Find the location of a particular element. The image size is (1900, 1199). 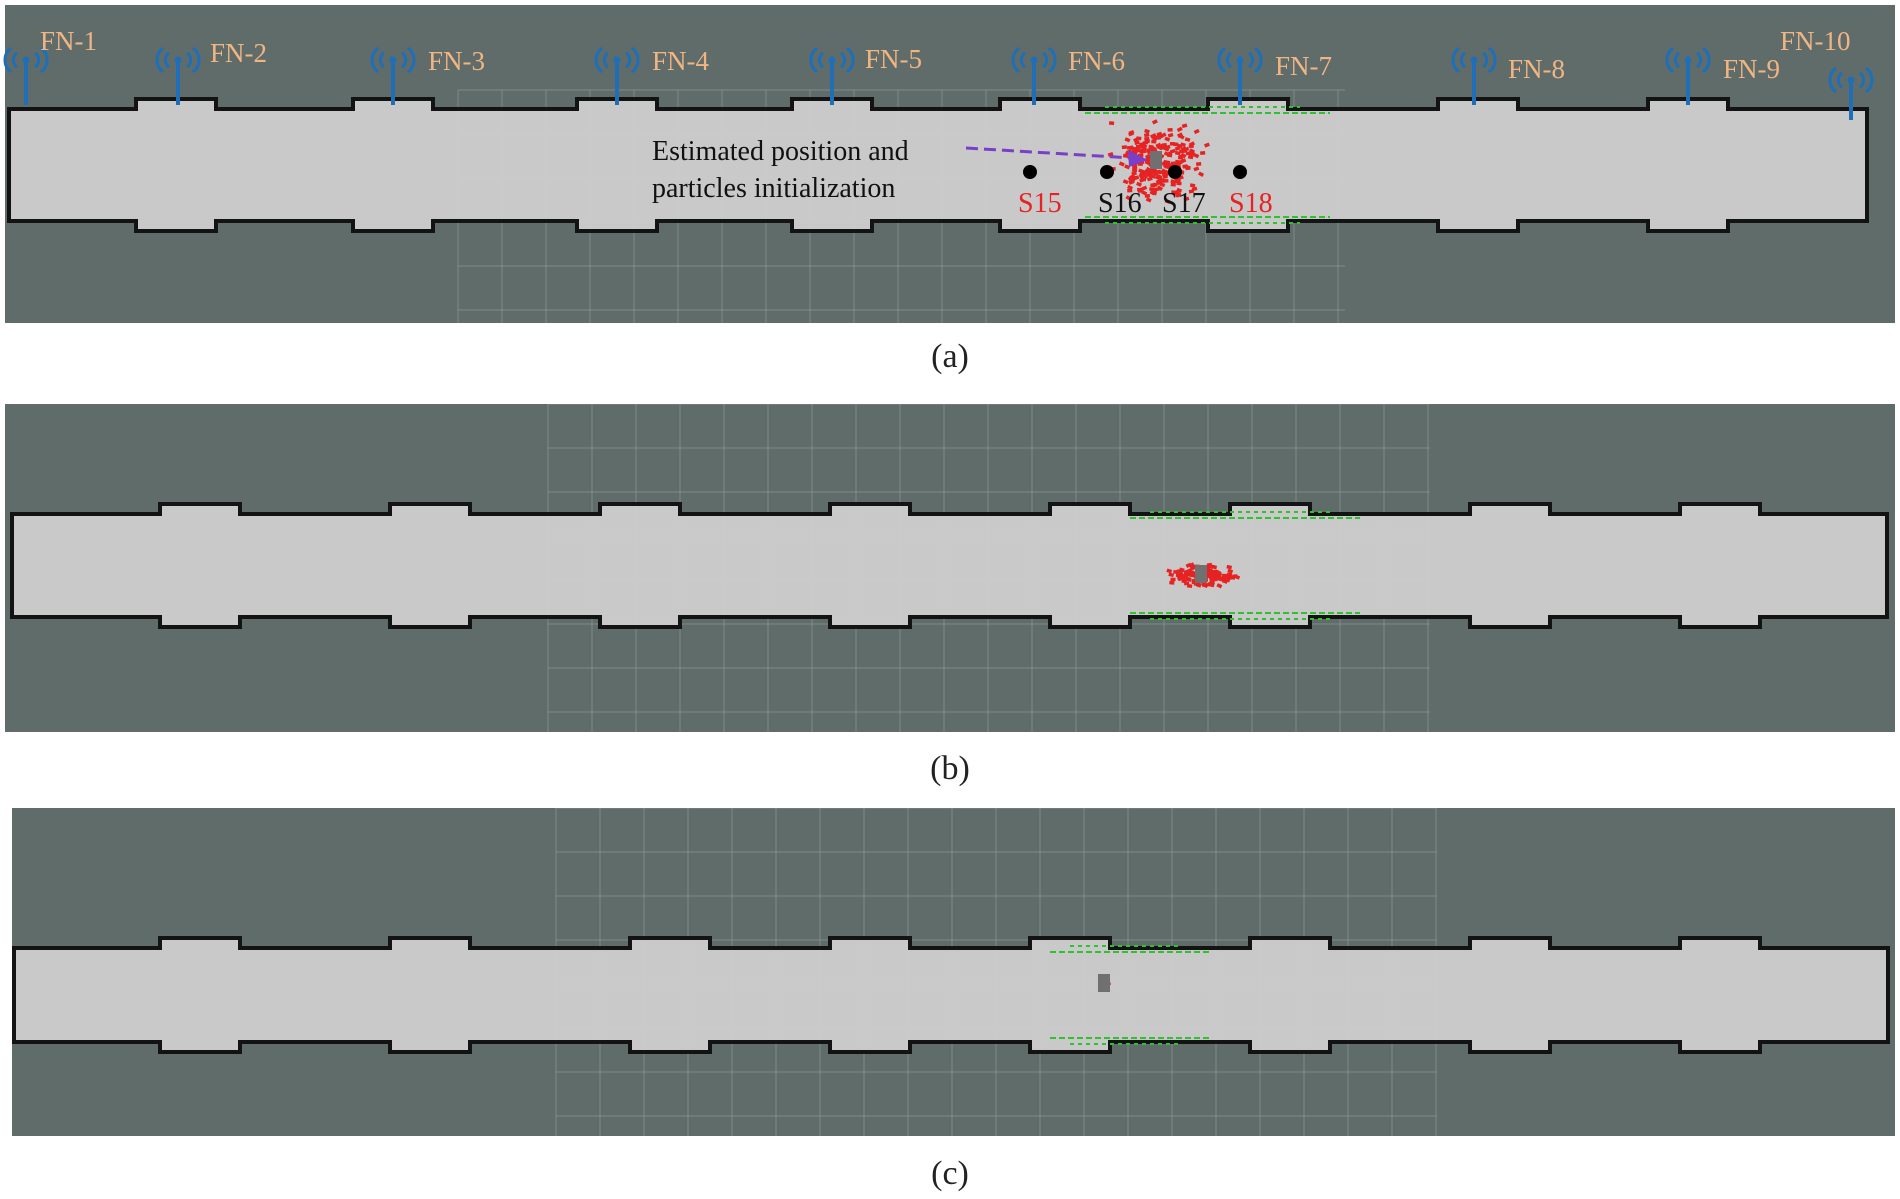

fog-node: FN-8 is located at coordinates (1508, 75).